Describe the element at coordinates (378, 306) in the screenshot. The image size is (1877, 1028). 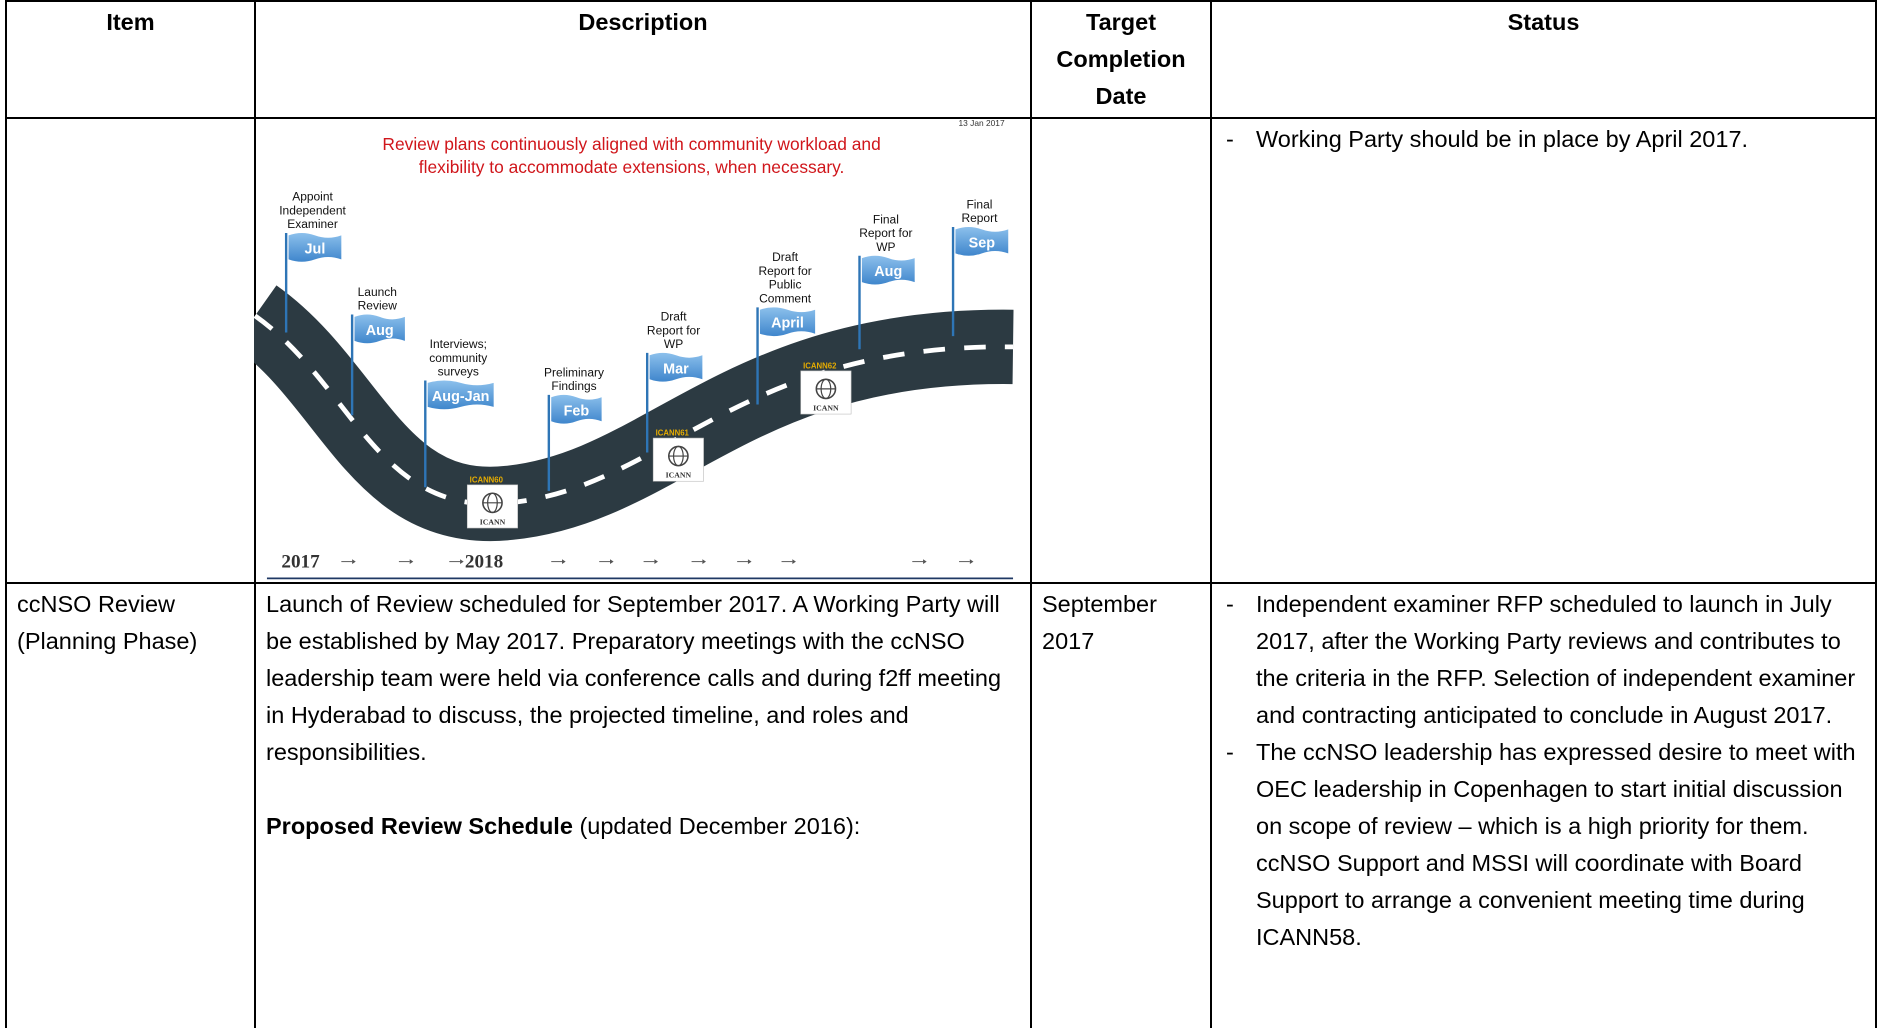
I see `milestone-label: Review` at that location.